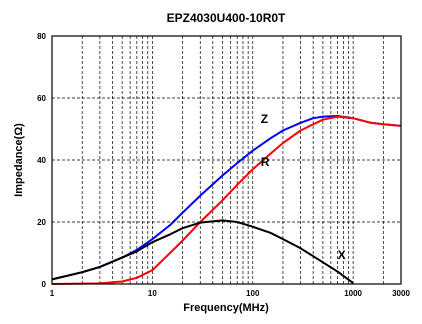 Image resolution: width=422 pixels, height=324 pixels. What do you see at coordinates (226, 18) in the screenshot?
I see `chart-title: EPZ4030U400-10R0T` at bounding box center [226, 18].